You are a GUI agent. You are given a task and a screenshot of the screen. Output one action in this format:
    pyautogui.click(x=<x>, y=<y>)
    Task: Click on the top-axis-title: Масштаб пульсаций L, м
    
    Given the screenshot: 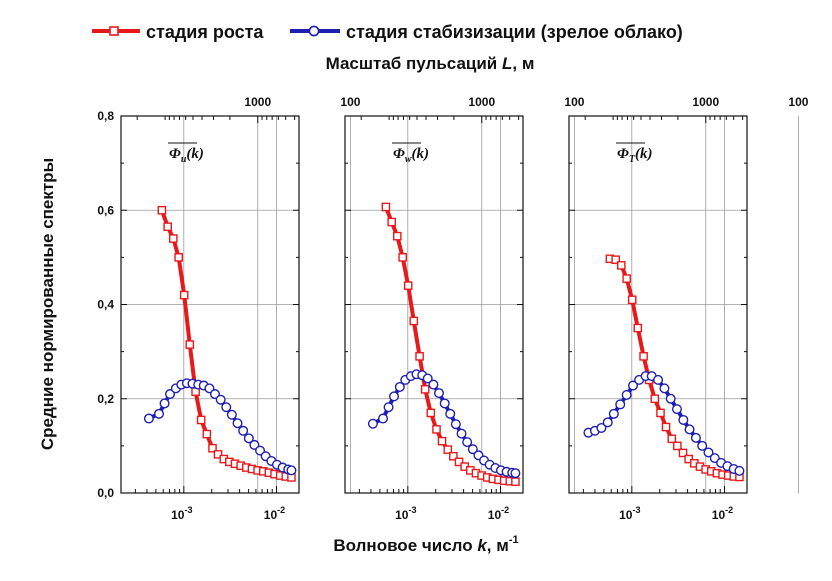 What is the action you would take?
    pyautogui.click(x=430, y=63)
    